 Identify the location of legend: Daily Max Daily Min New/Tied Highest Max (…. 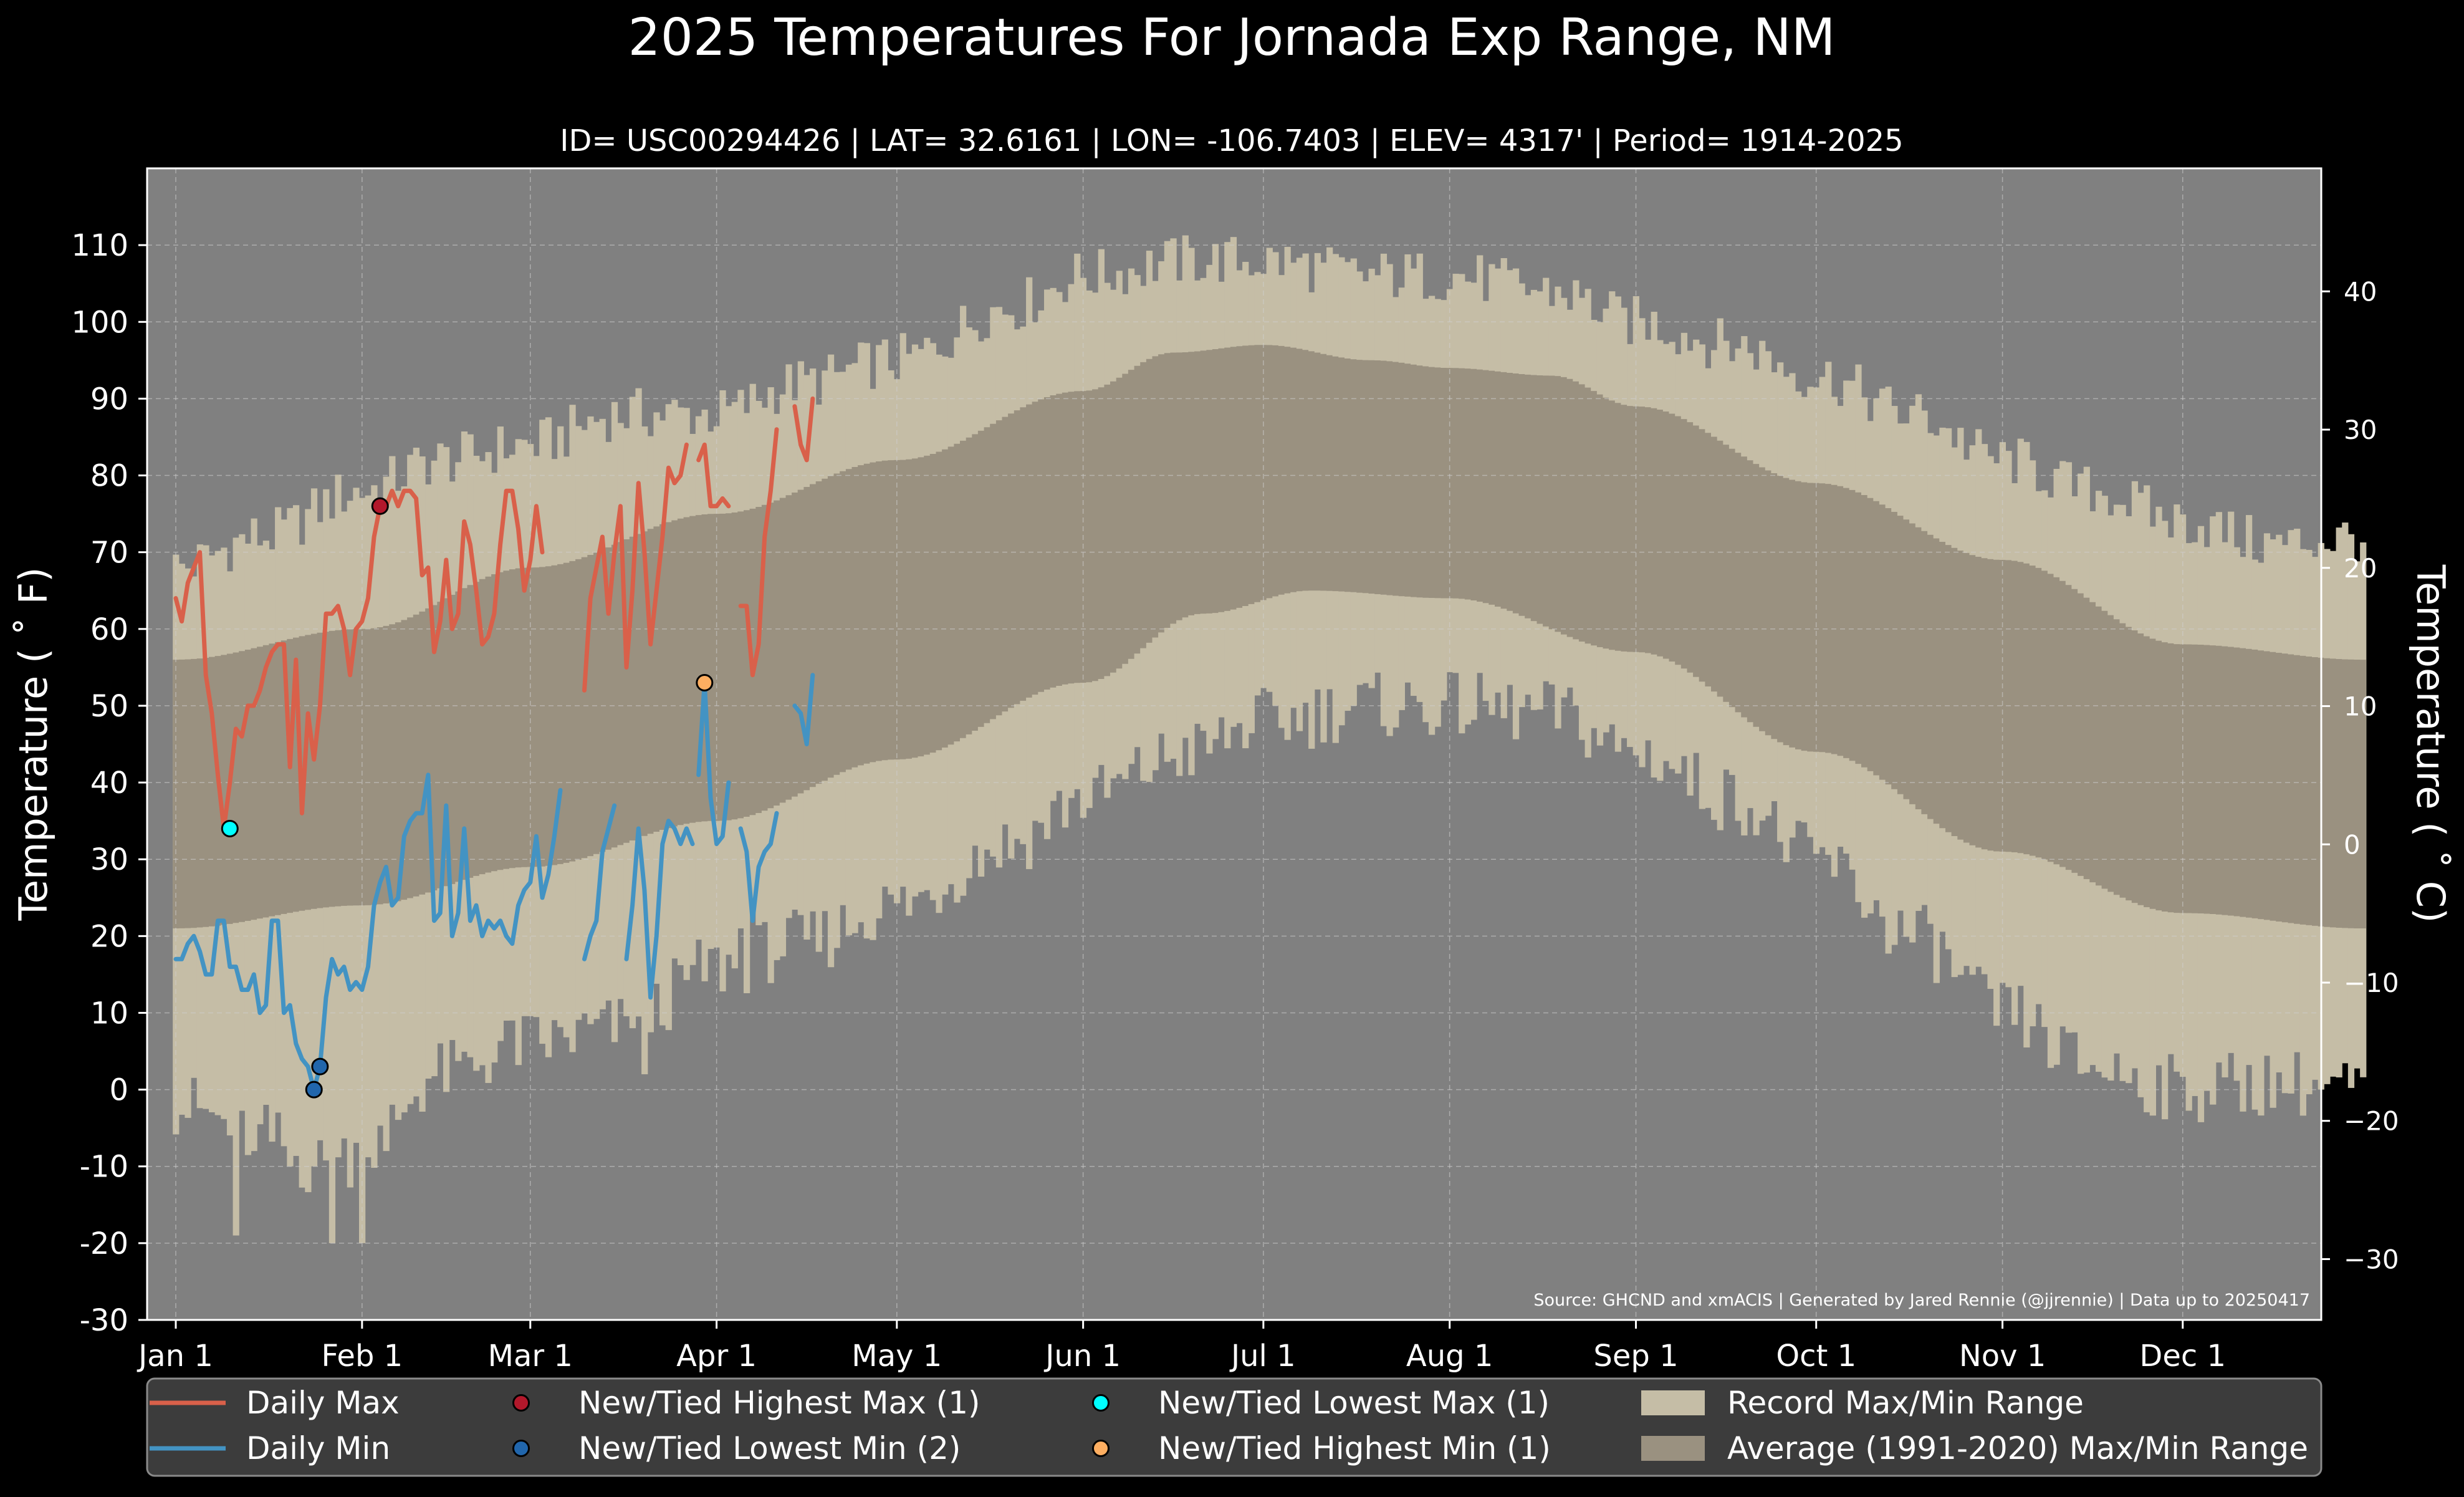
(1234, 1427).